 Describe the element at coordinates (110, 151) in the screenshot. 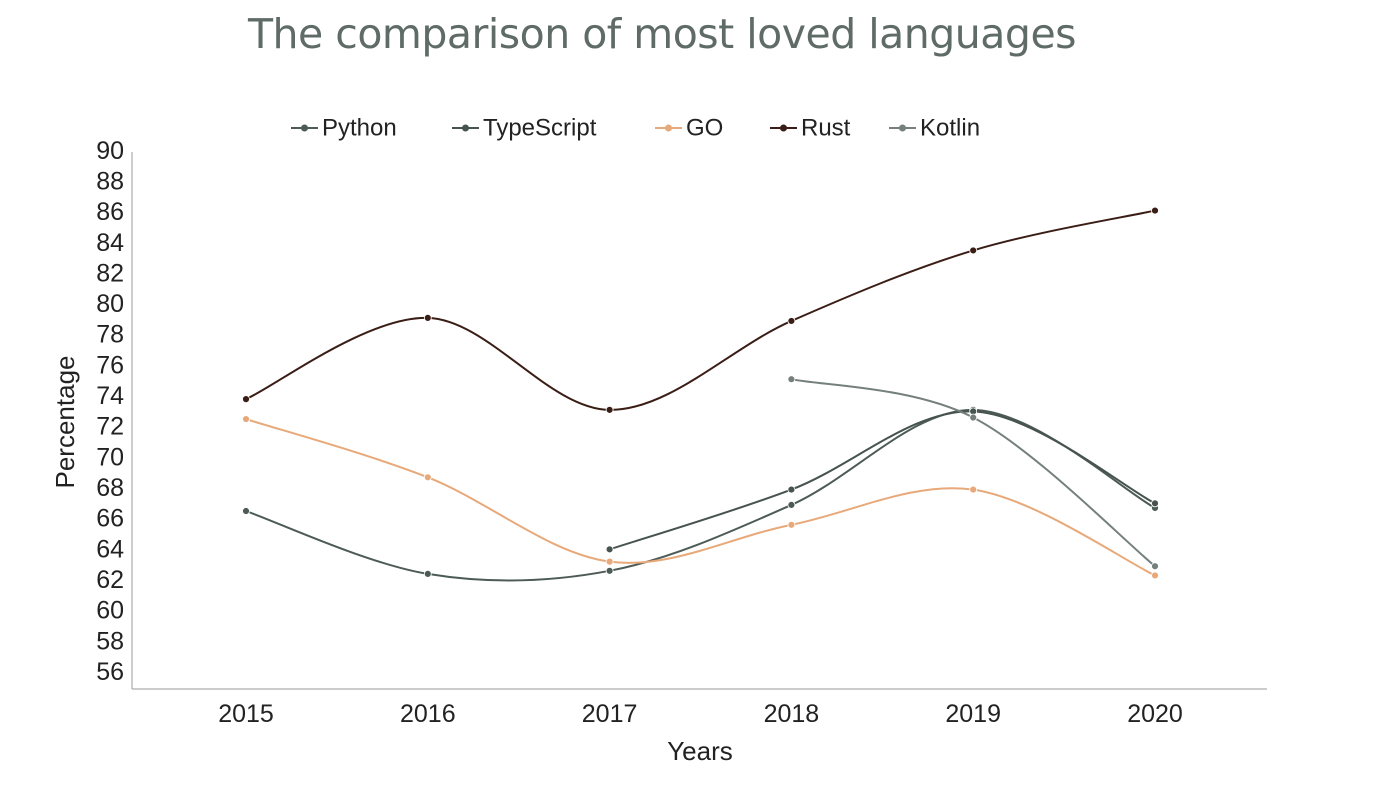

I see `y-tick-label: 90` at that location.